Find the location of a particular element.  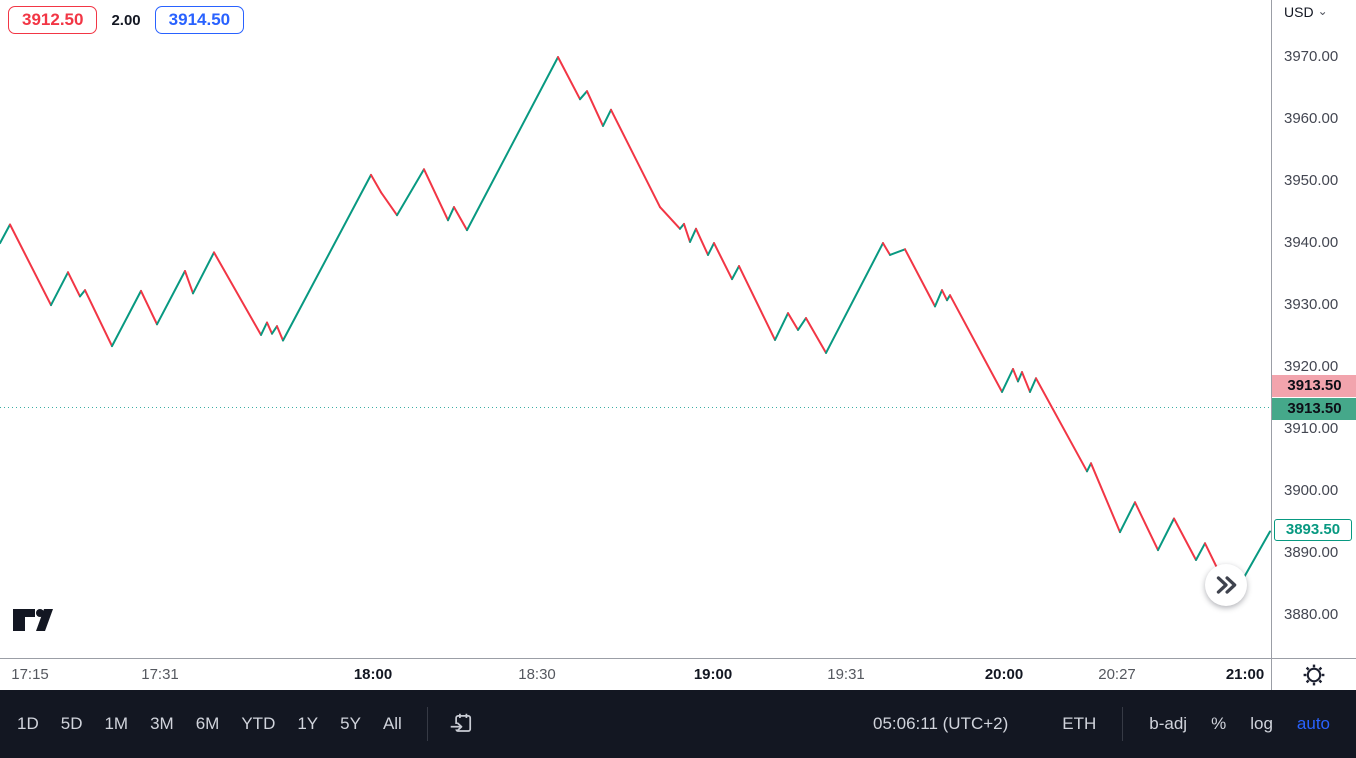

time-tick-label: 18:30 is located at coordinates (537, 674).